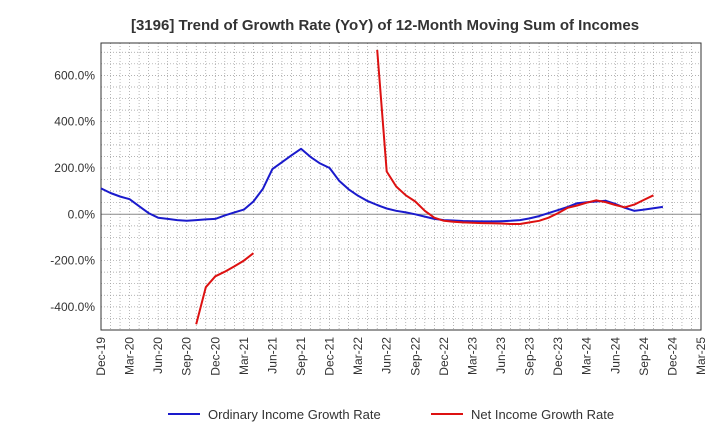  Describe the element at coordinates (74, 122) in the screenshot. I see `y-tick-label: 400.0%` at that location.